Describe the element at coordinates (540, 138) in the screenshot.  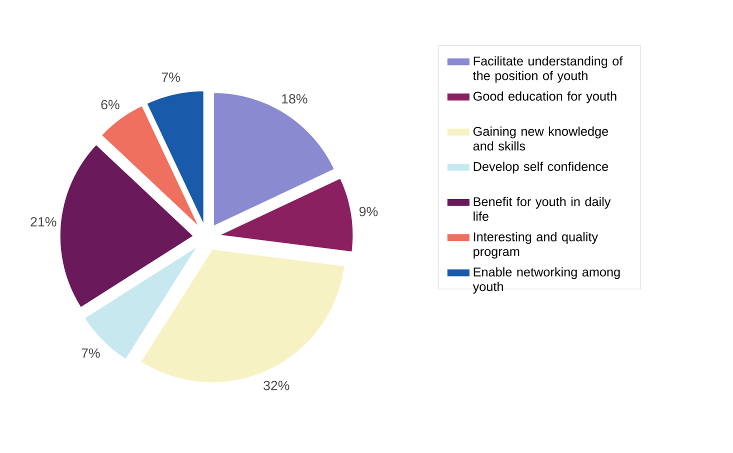
I see `legend-label: Gaining new knowledge and skills` at that location.